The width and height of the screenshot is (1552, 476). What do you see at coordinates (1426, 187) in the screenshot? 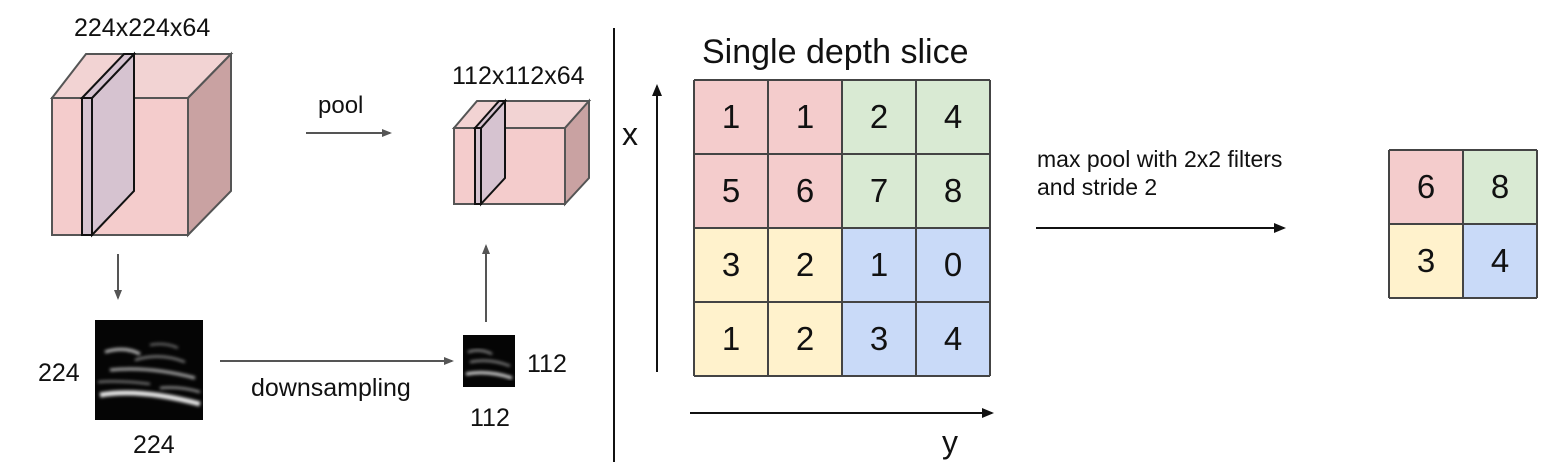
I see `output-grid-cell-r0-c0: 6` at bounding box center [1426, 187].